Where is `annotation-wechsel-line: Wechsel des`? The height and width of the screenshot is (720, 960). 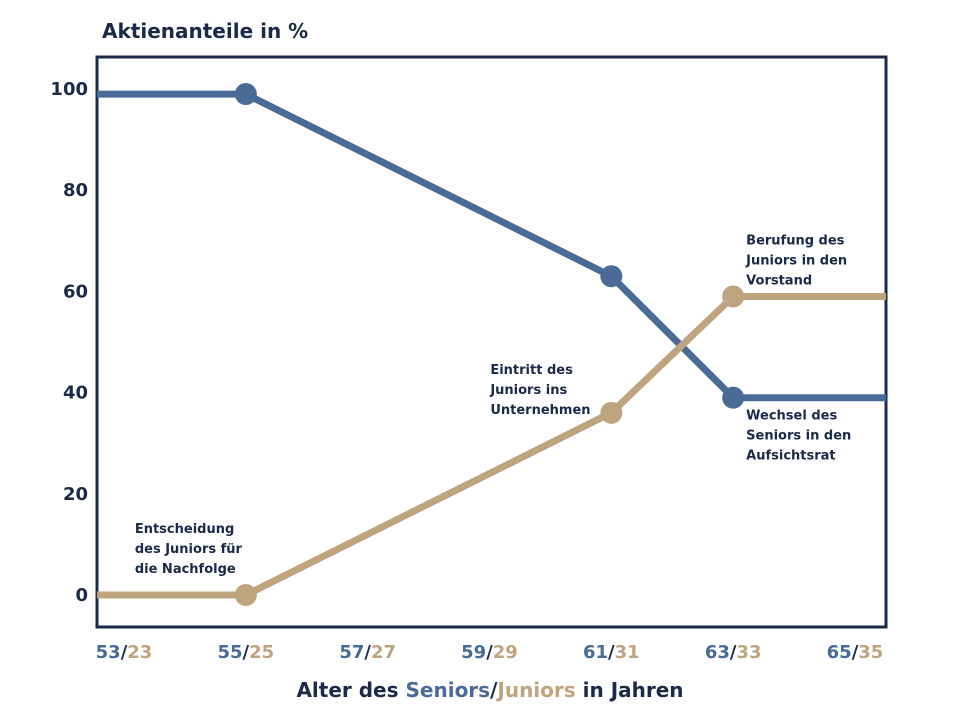
annotation-wechsel-line: Wechsel des is located at coordinates (791, 416).